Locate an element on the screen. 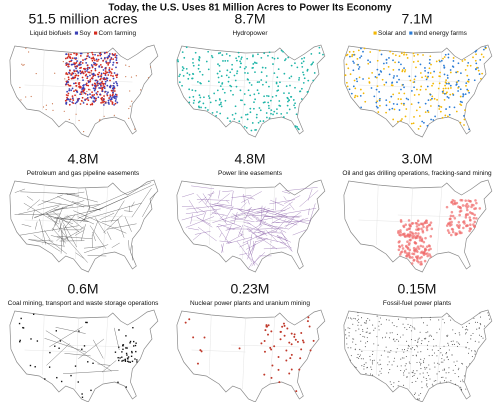  legend-label: Solar and is located at coordinates (392, 33).